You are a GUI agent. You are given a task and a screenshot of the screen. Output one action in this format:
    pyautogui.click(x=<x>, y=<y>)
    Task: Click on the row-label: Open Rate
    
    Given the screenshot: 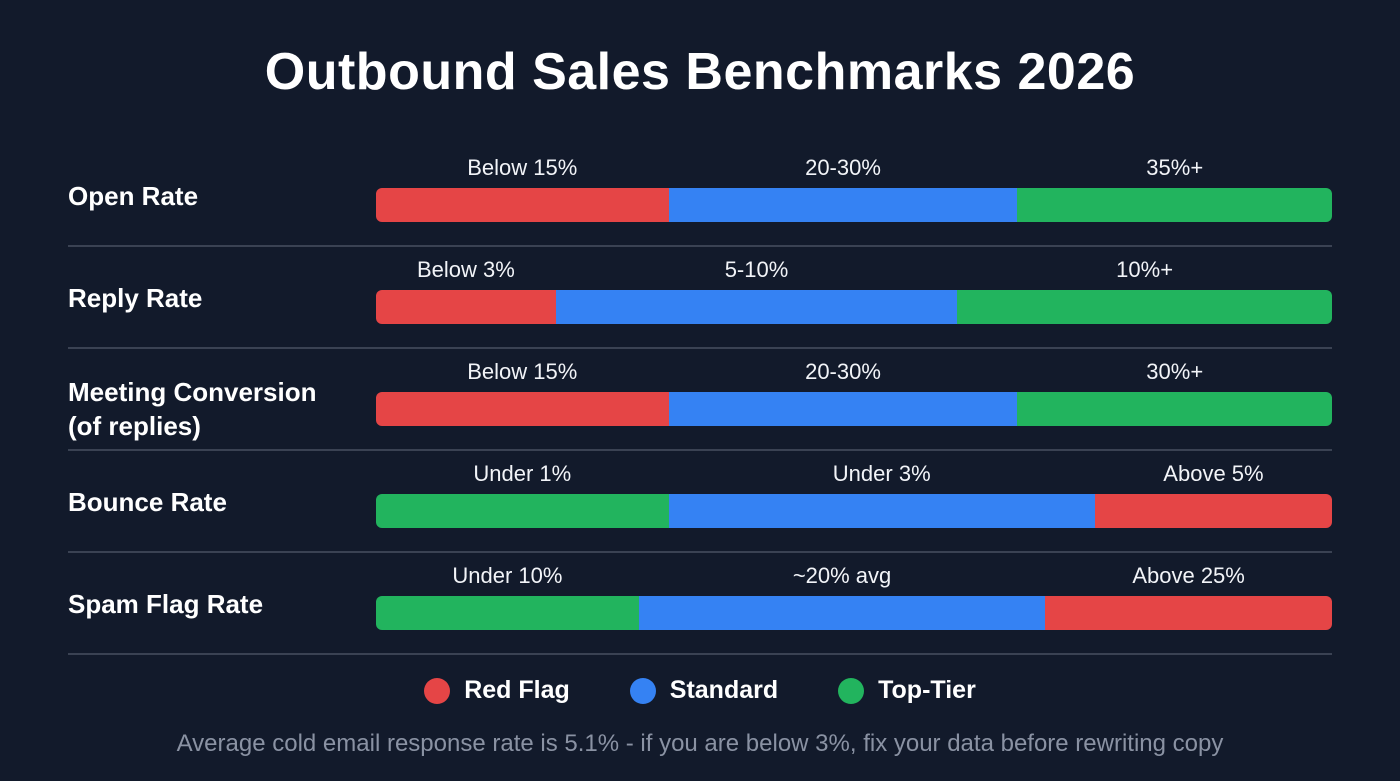 What is the action you would take?
    pyautogui.click(x=133, y=196)
    